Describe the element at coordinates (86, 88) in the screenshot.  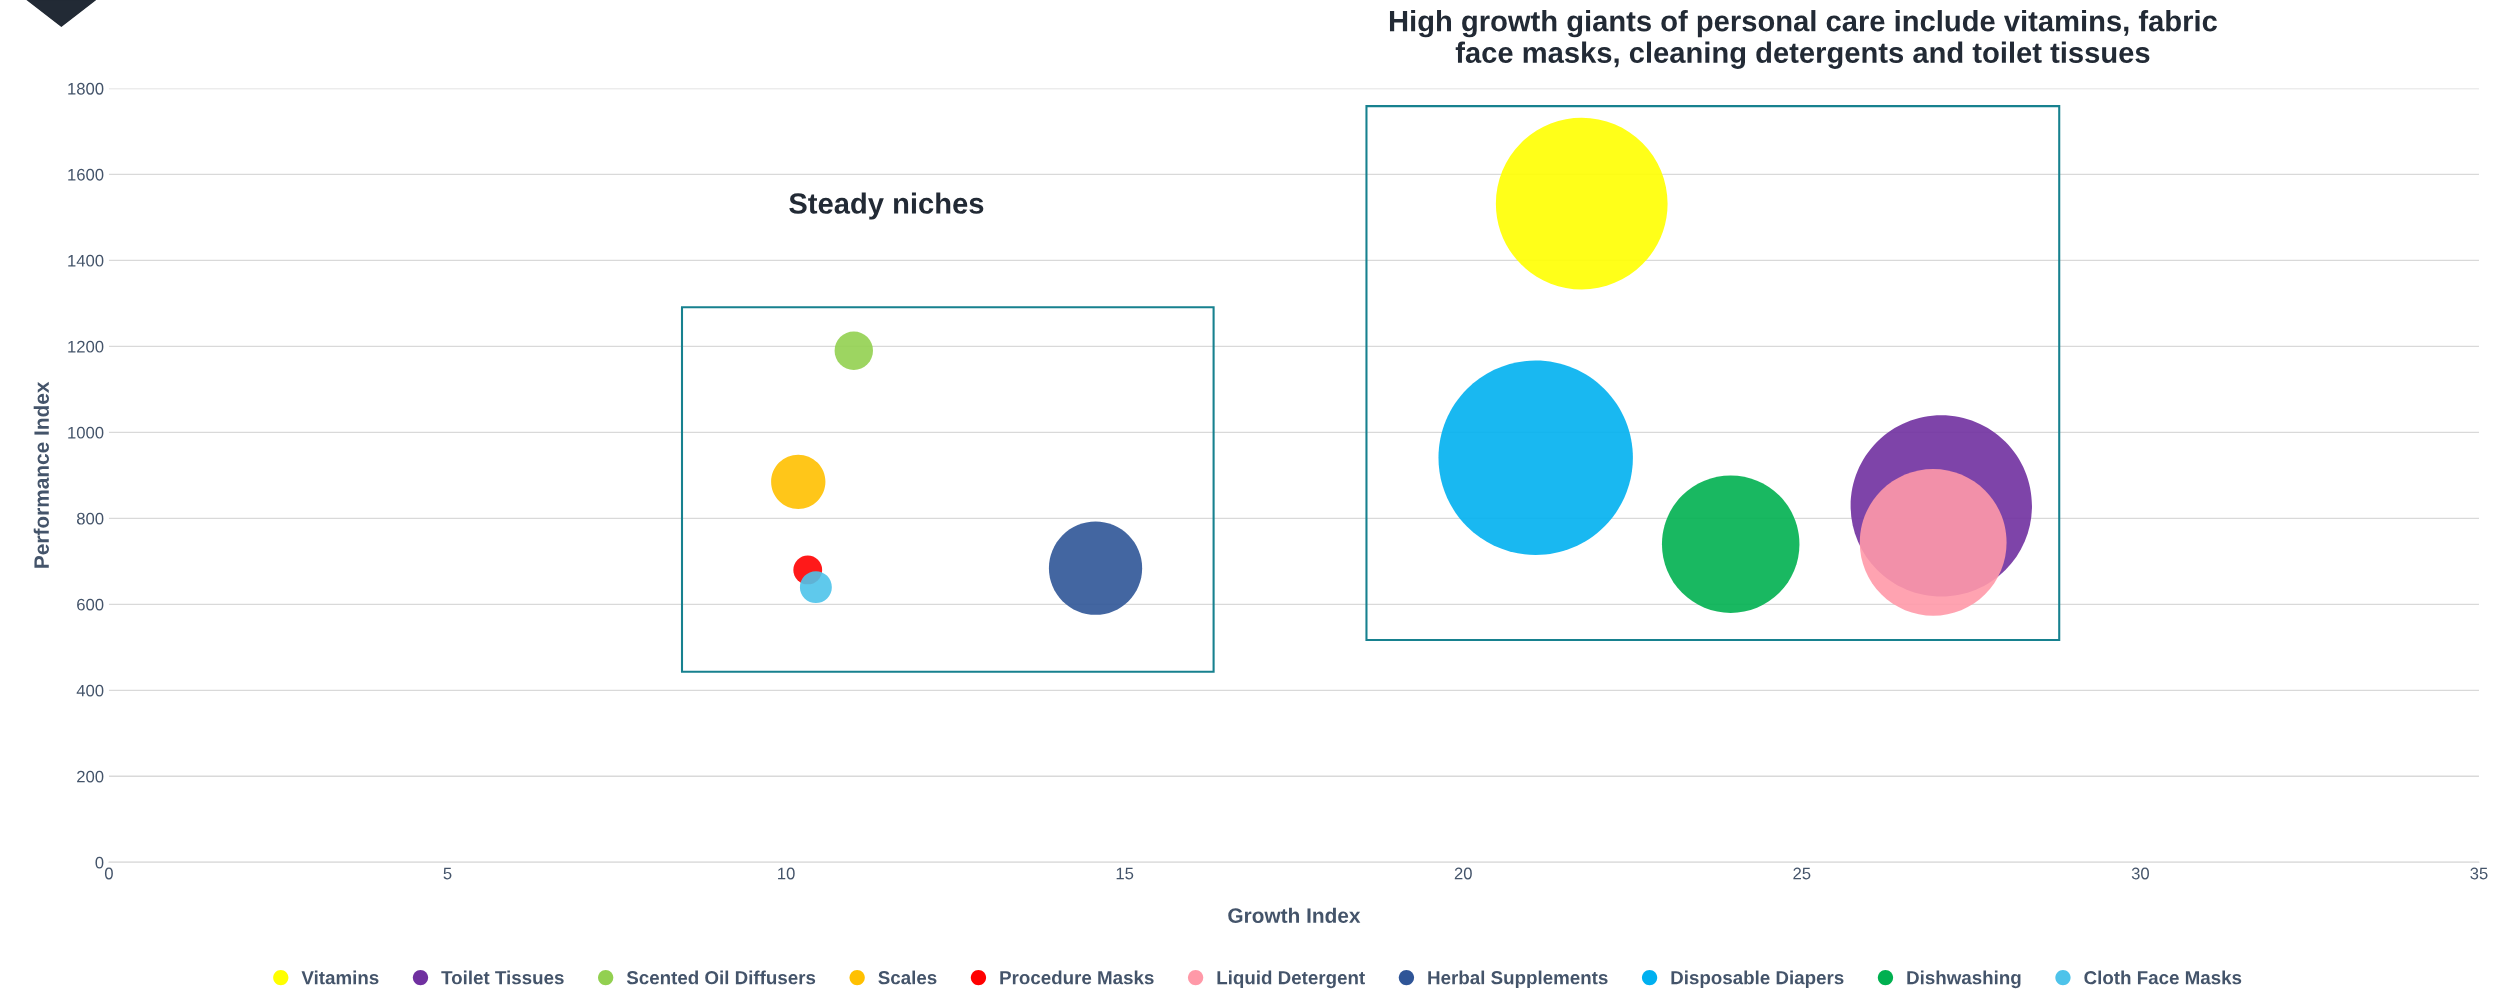
I see `y-tick-label: 1800` at that location.